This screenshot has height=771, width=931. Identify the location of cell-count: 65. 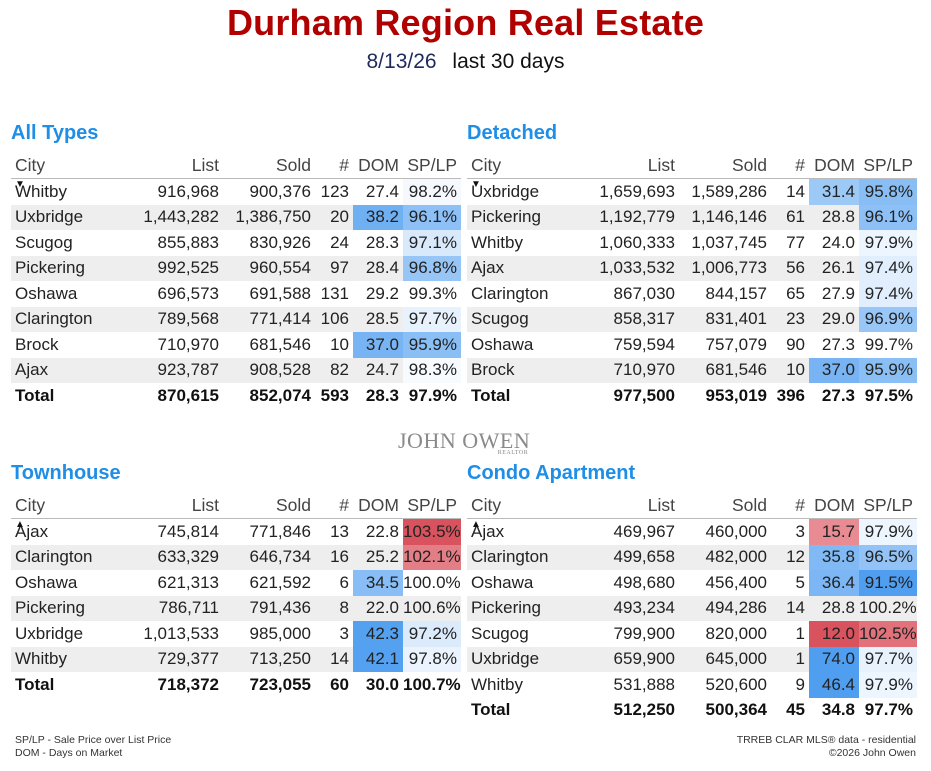
(795, 293).